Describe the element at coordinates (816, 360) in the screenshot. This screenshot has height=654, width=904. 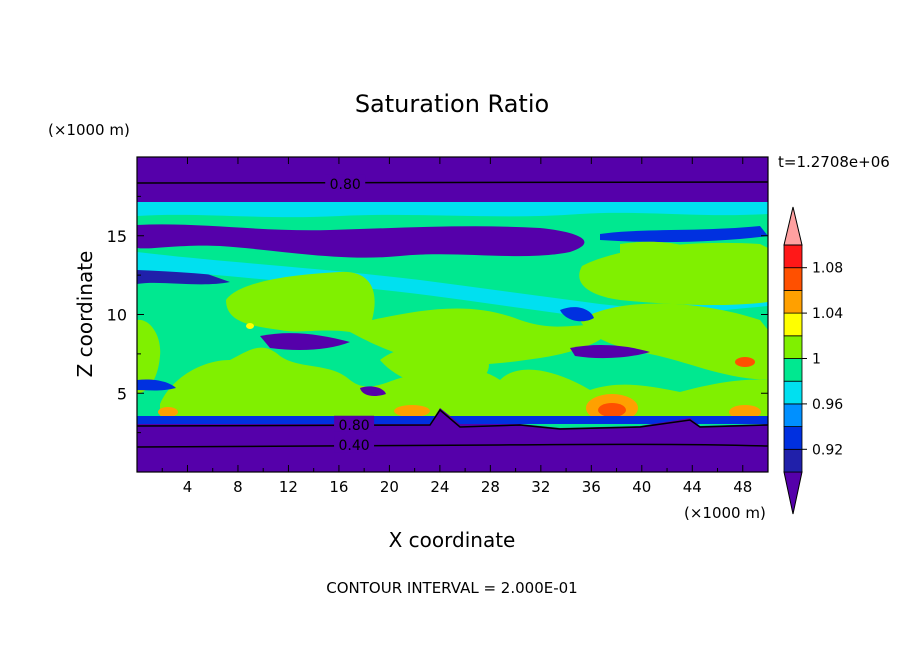
I see `colorbar-tick-label: 1` at that location.